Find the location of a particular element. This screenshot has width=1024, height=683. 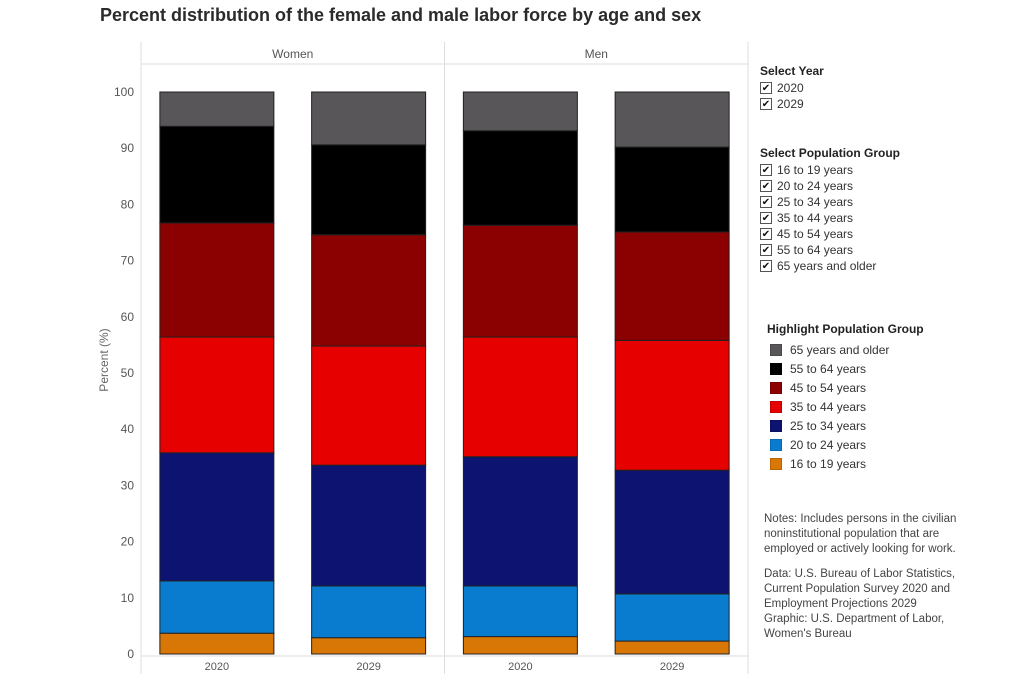

population-option-label: 20 to 24 years is located at coordinates (815, 186).